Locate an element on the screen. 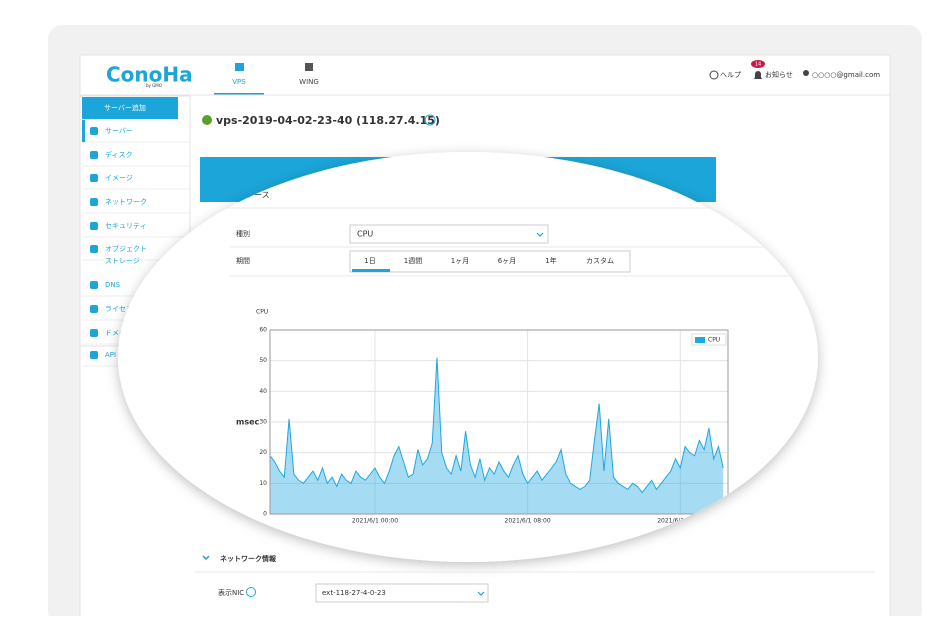  kind-label: 種別 is located at coordinates (243, 233).